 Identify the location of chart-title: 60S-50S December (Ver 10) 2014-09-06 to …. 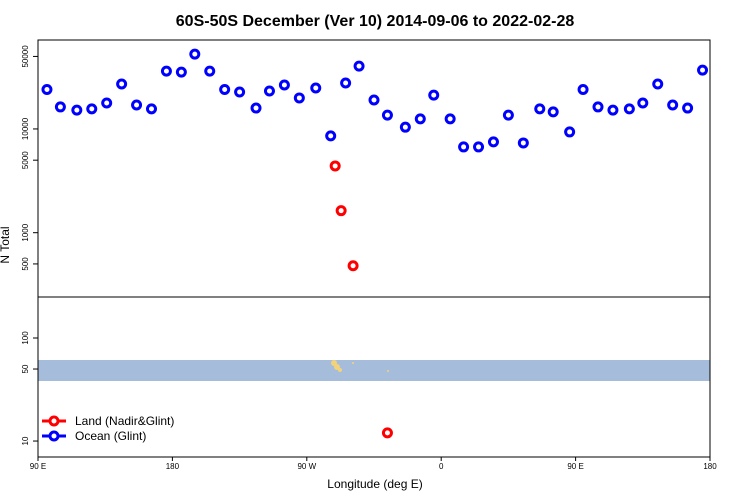
(375, 21).